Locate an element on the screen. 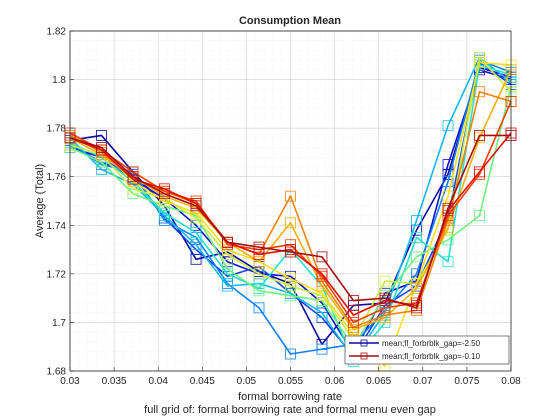 This screenshot has width=560, height=420. legend-label-1: mean;fl_forbrblk_gap=-2.50 is located at coordinates (431, 343).